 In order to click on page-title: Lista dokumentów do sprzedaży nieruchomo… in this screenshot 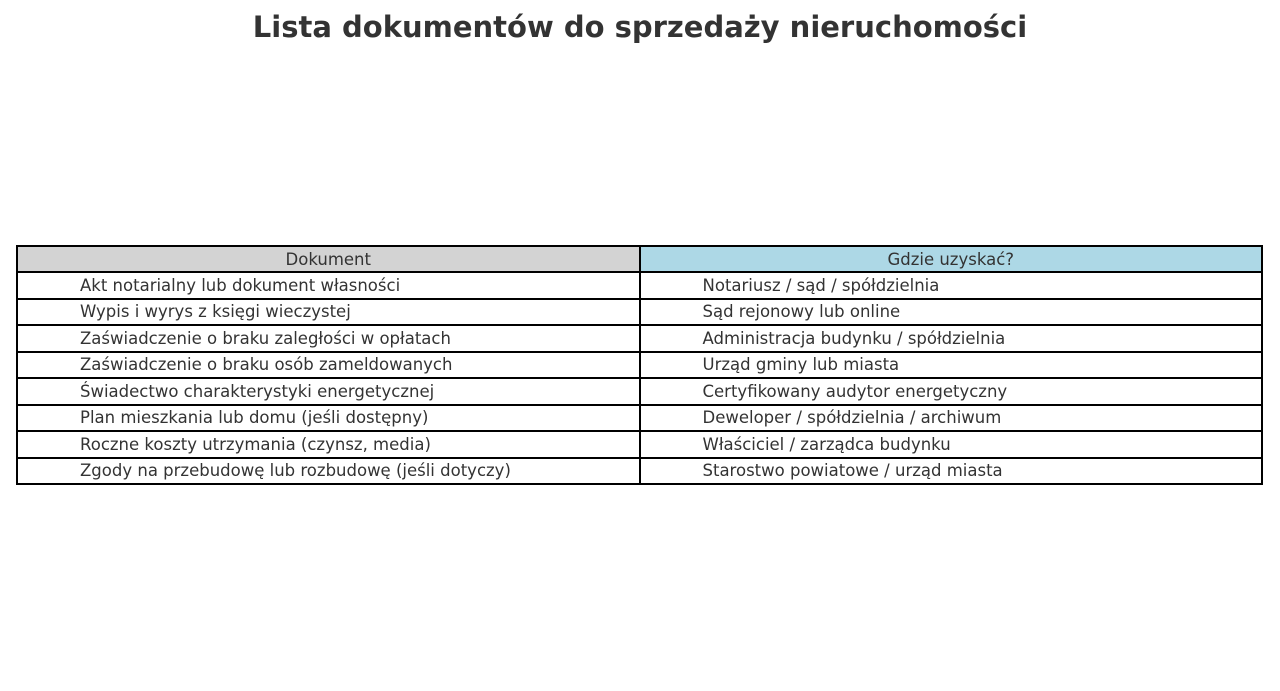, I will do `click(640, 27)`.